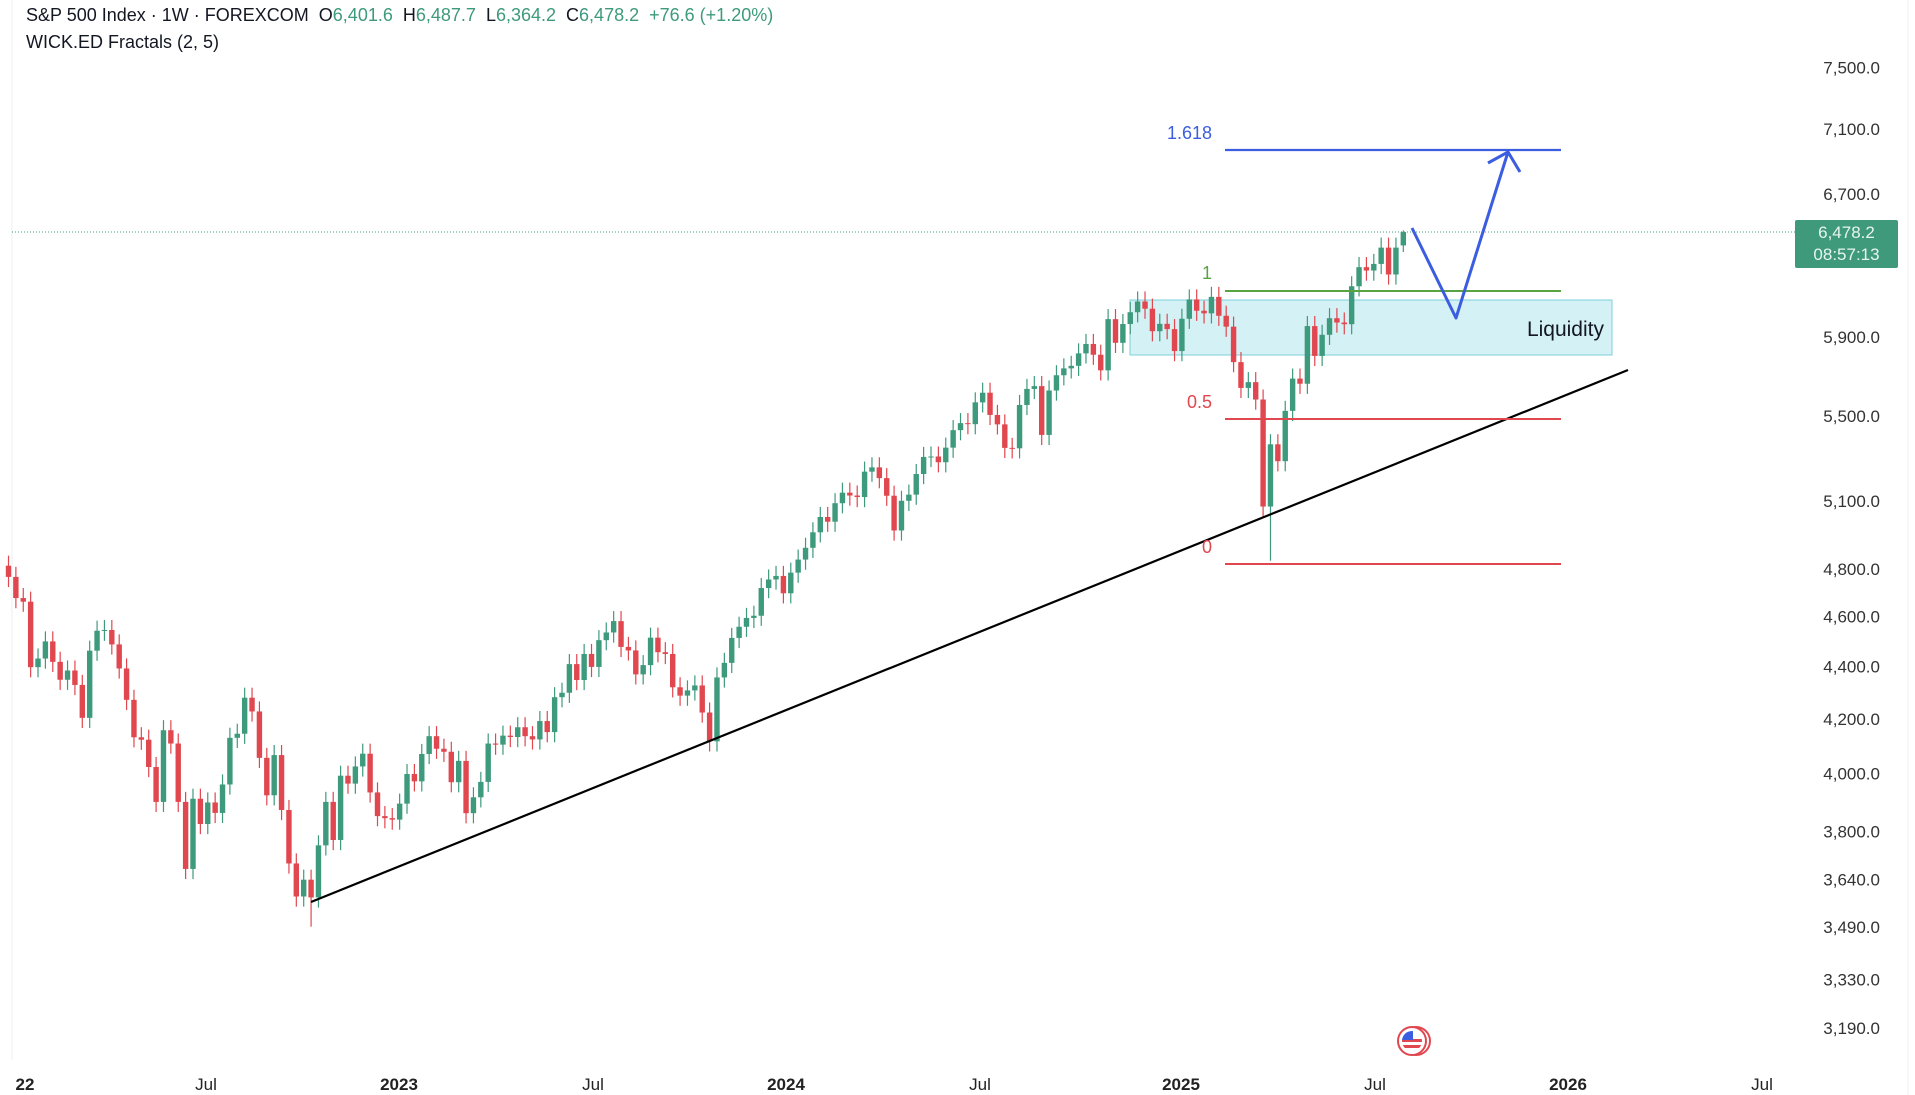 The image size is (1915, 1095). Describe the element at coordinates (1460, 235) in the screenshot. I see `projection-path` at that location.